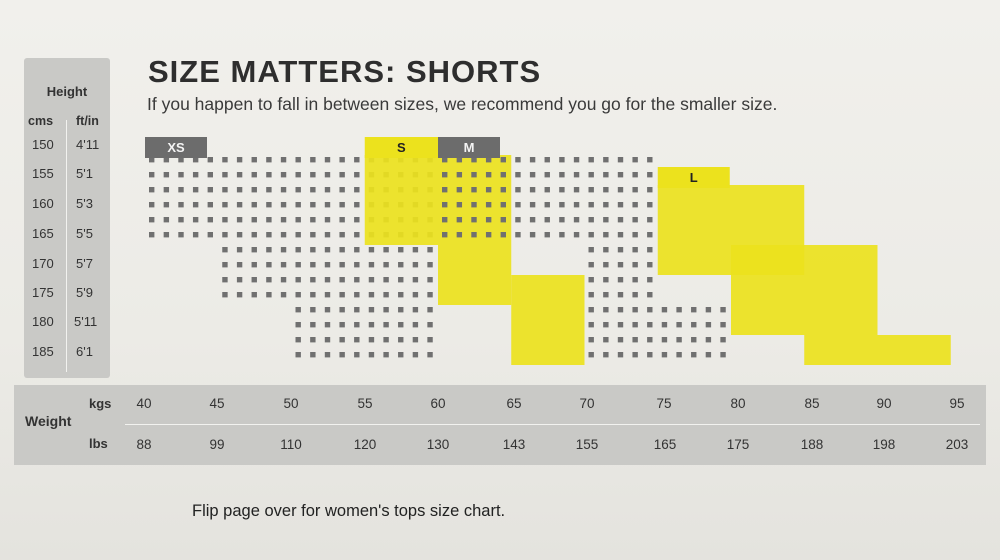  I want to click on weight-kg-tick: 40, so click(144, 403).